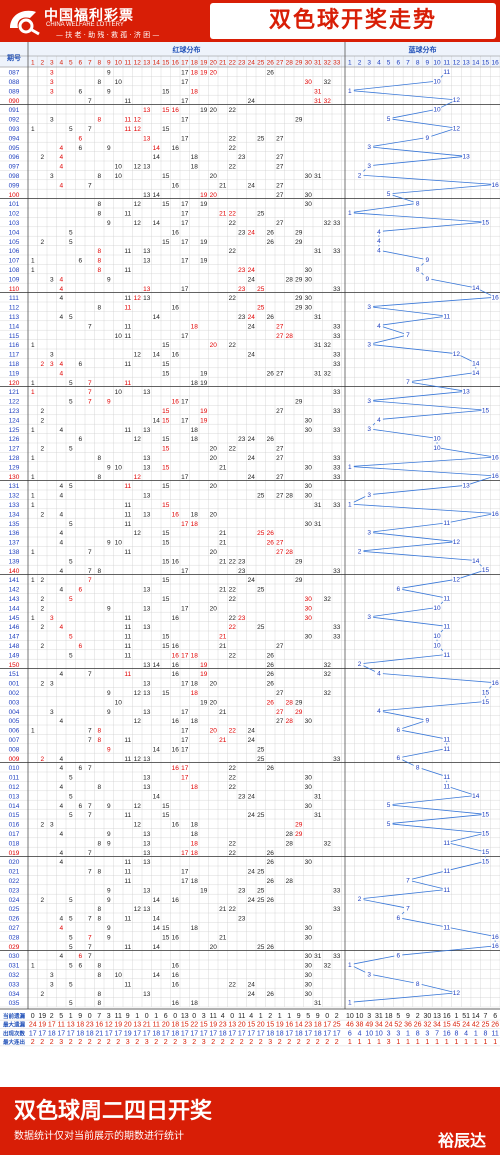 The height and width of the screenshot is (1155, 500). I want to click on stat-red-value: 19, so click(213, 1025).